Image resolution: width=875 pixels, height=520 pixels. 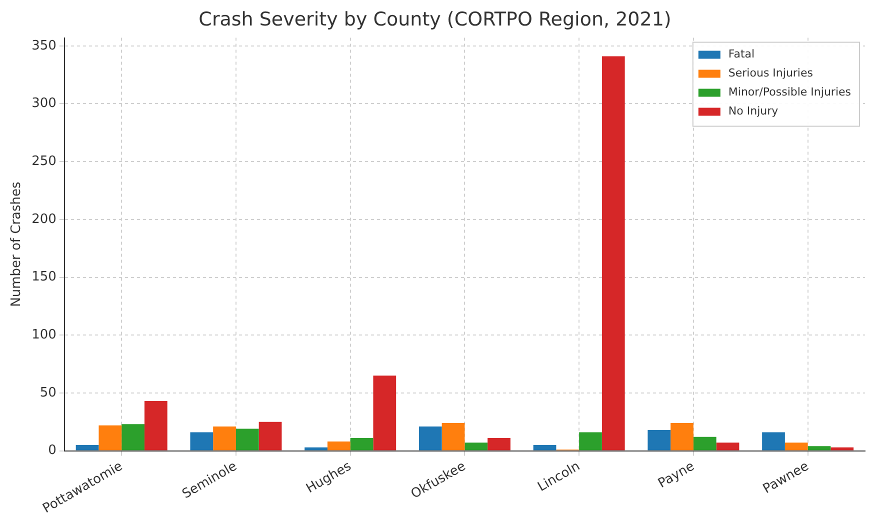 What do you see at coordinates (52, 450) in the screenshot?
I see `y-tick-label: 0` at bounding box center [52, 450].